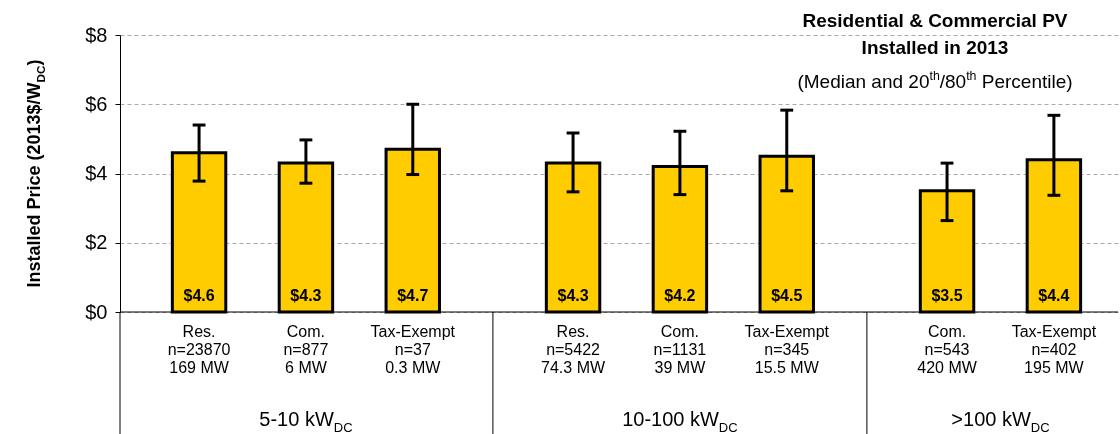  What do you see at coordinates (199, 349) in the screenshot?
I see `x-tick-label: Res. n=23870 169 MW` at bounding box center [199, 349].